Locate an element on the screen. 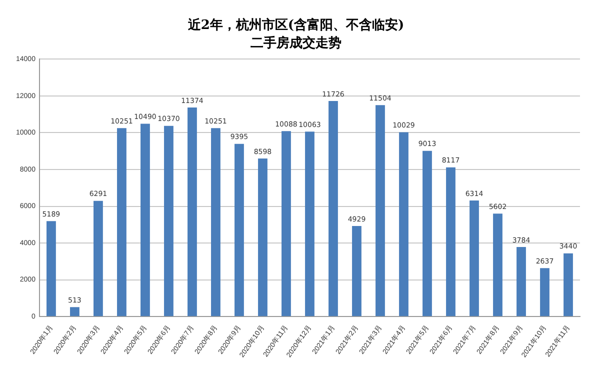 Image resolution: width=600 pixels, height=372 pixels. chart-title: 近2年，杭州市区(含富阳、不含临安) is located at coordinates (295, 25).